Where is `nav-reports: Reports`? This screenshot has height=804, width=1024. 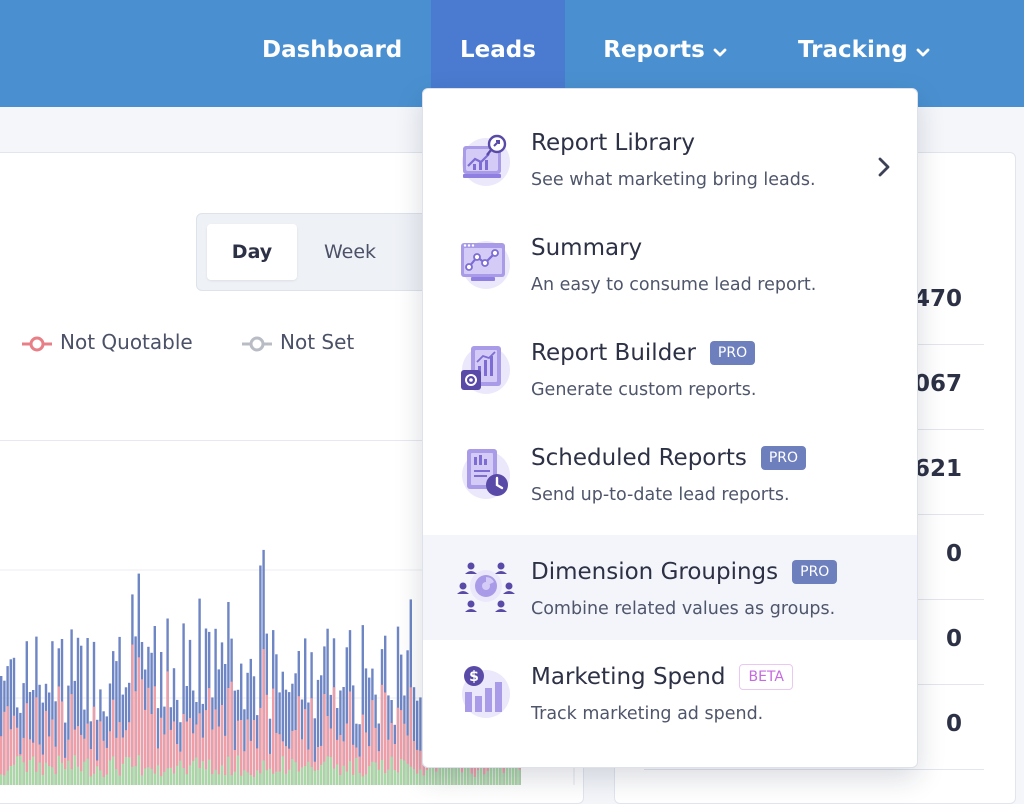 nav-reports: Reports is located at coordinates (665, 50).